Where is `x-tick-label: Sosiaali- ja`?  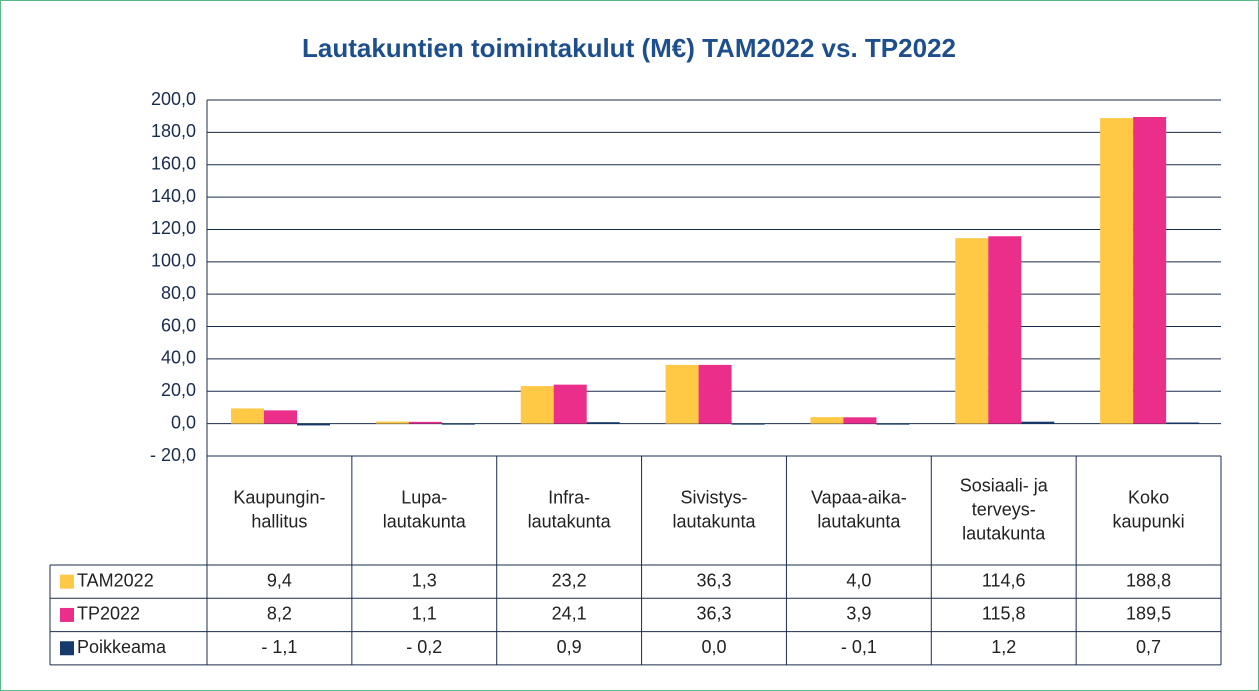
x-tick-label: Sosiaali- ja is located at coordinates (1004, 485).